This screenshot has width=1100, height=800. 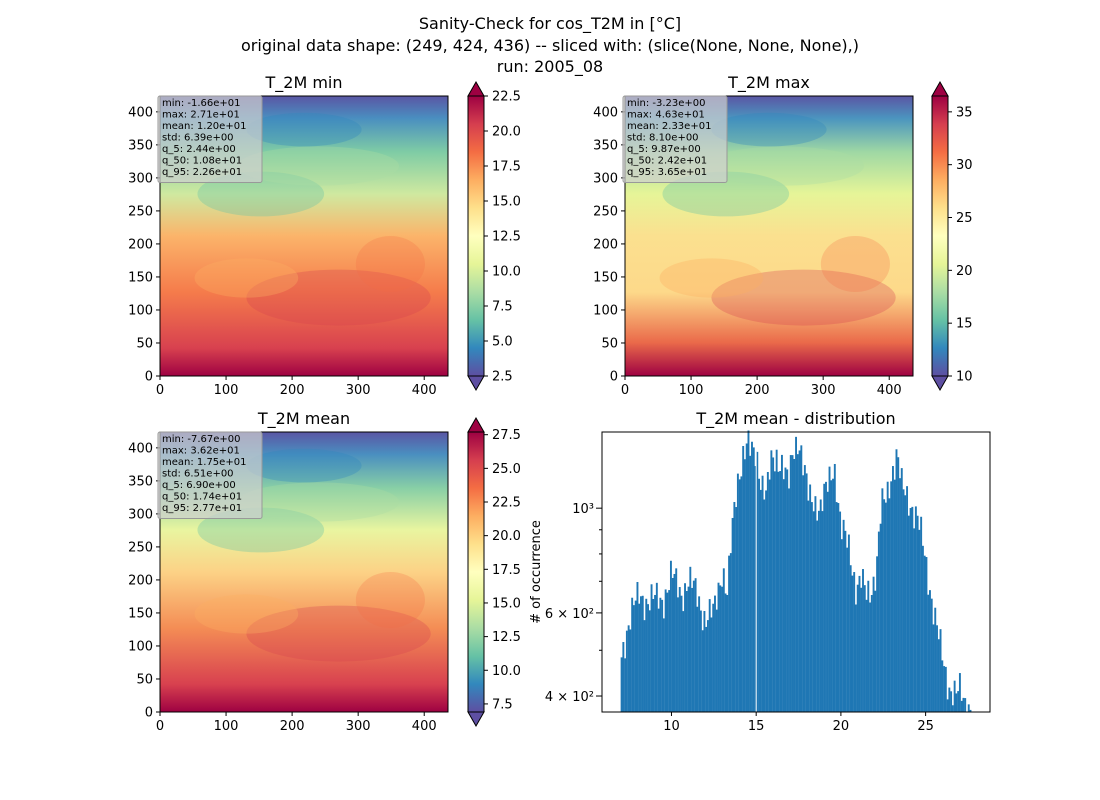 I want to click on x-tick-label-3: 300, so click(x=358, y=390).